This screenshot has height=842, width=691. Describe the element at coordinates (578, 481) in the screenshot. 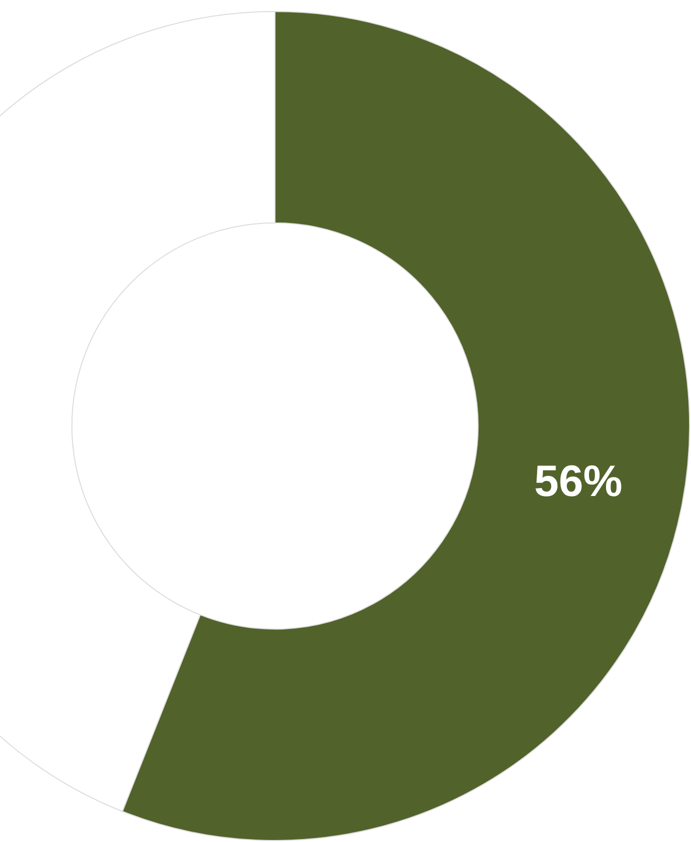

I see `data-label: 56%` at that location.